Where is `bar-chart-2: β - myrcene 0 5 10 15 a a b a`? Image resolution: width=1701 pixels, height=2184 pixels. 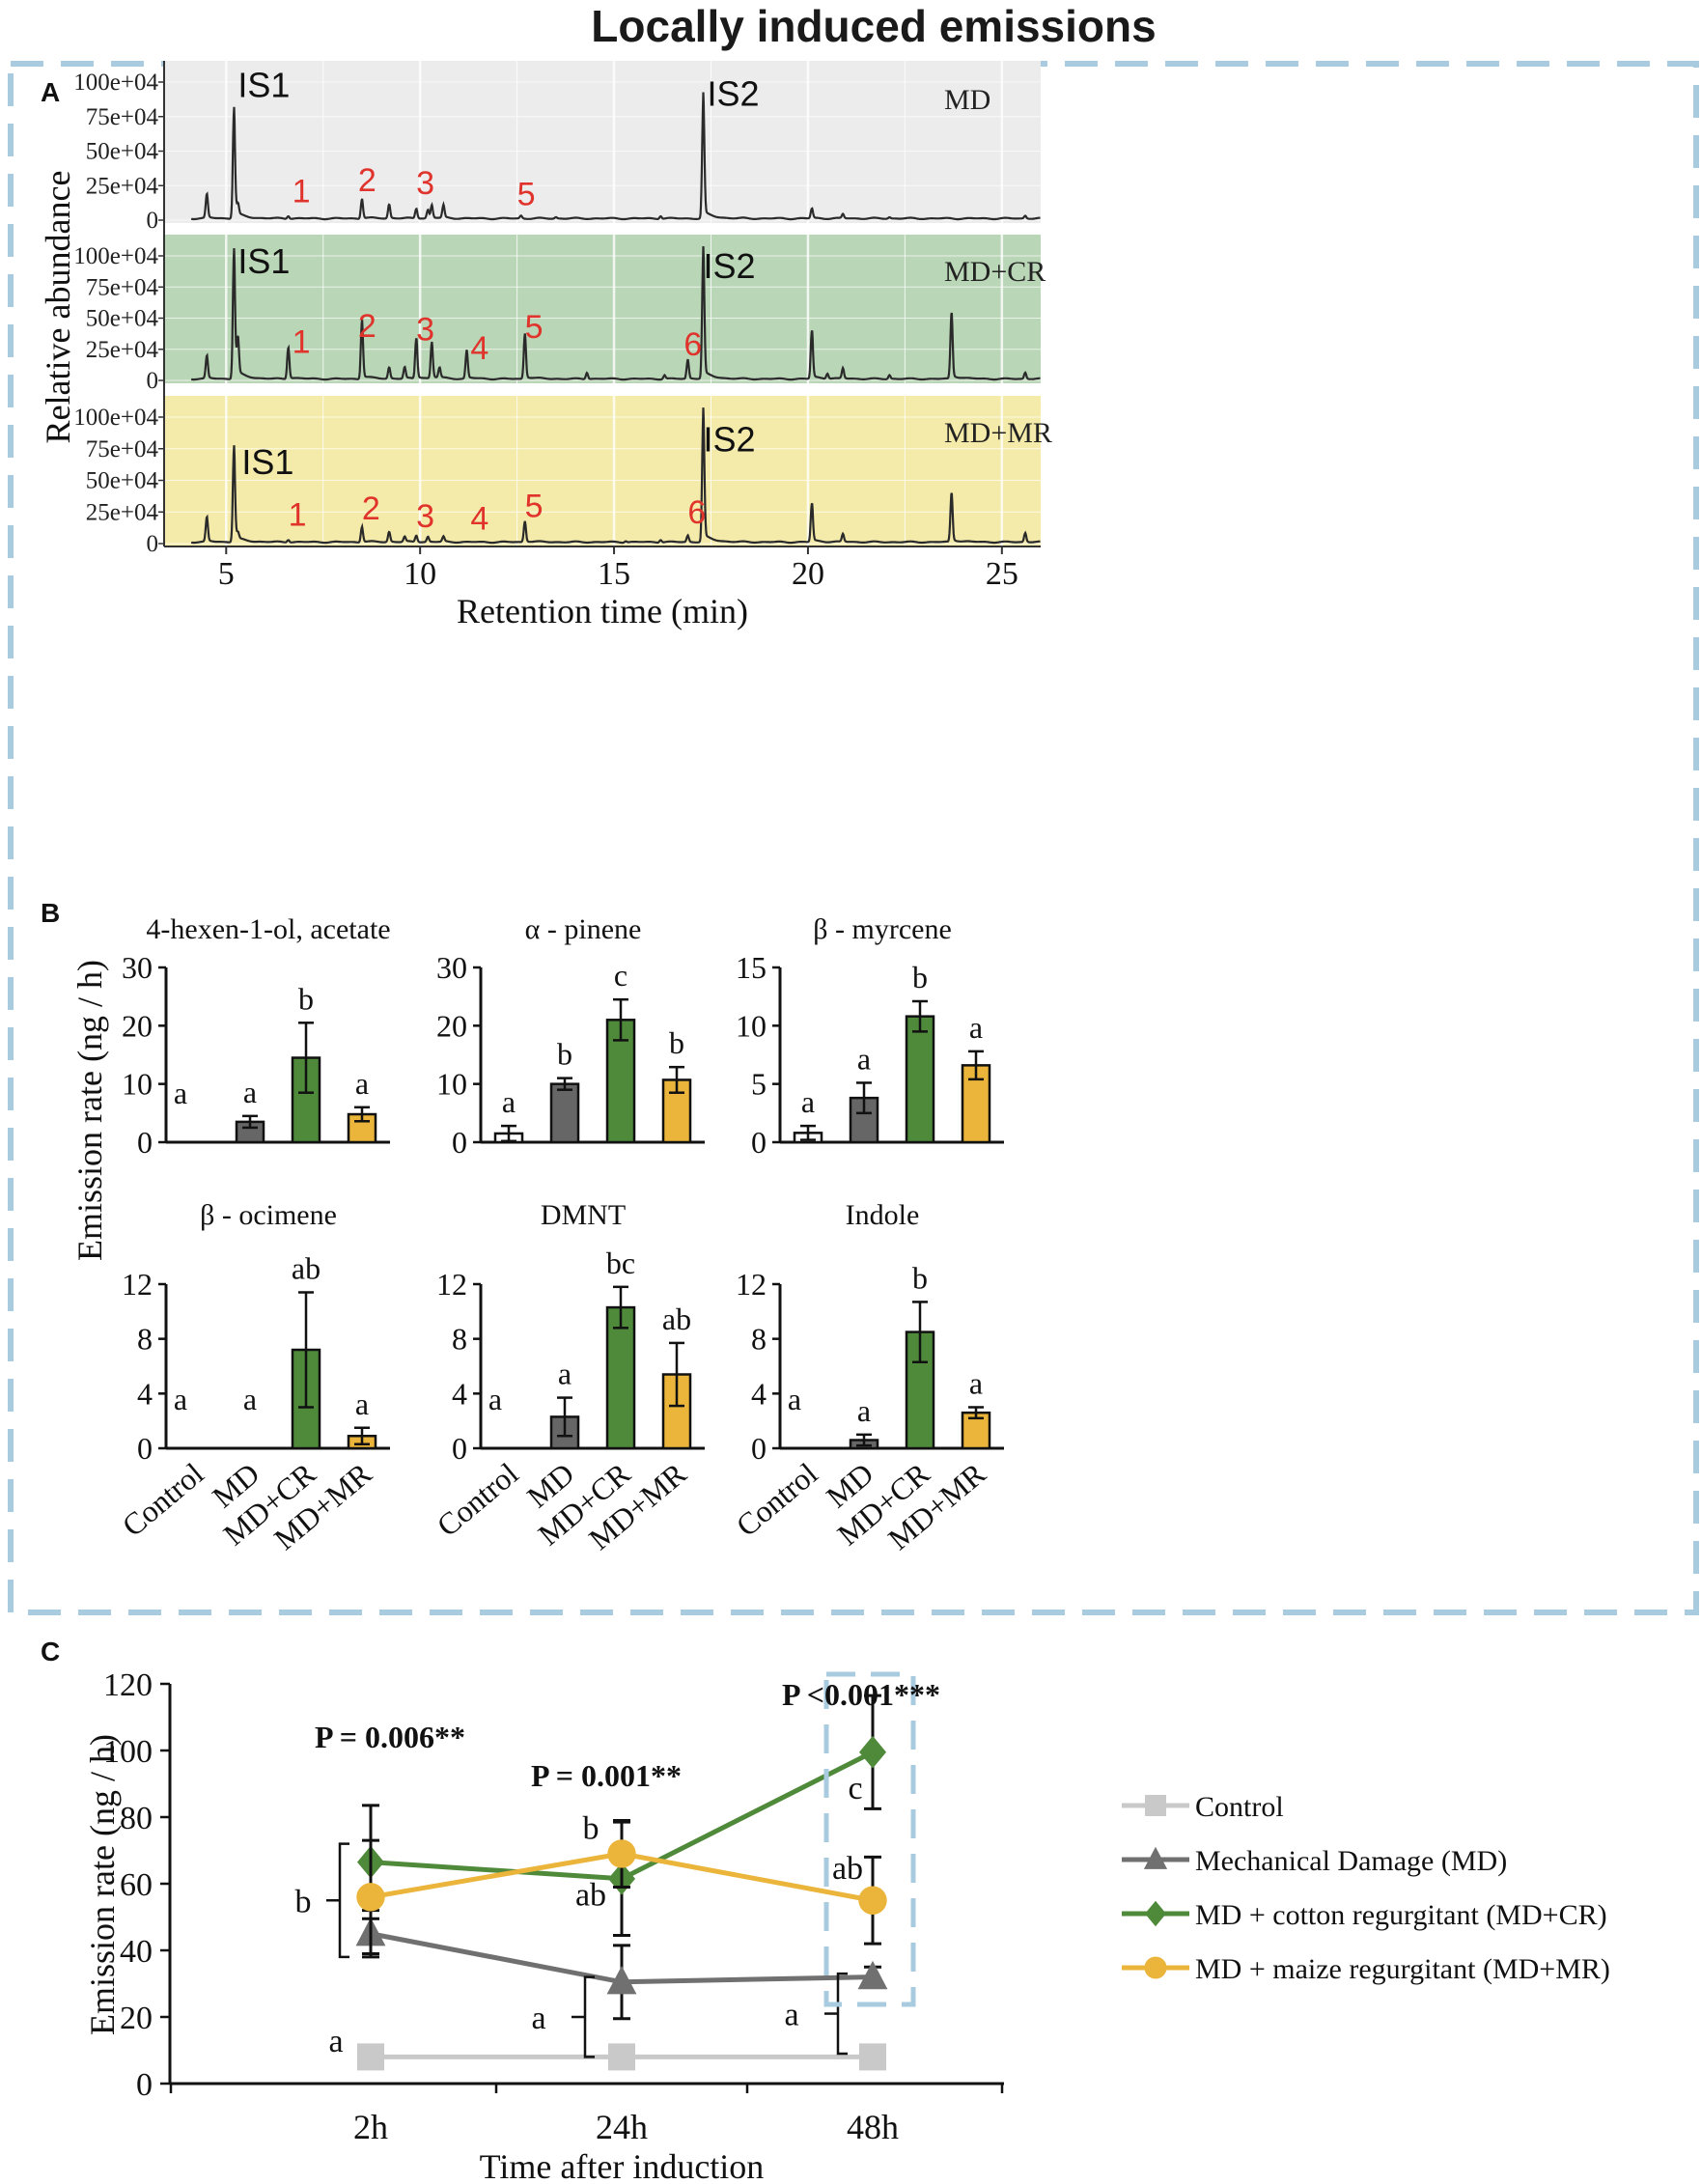 bar-chart-2: β - myrcene 0 5 10 15 a a b a is located at coordinates (870, 1037).